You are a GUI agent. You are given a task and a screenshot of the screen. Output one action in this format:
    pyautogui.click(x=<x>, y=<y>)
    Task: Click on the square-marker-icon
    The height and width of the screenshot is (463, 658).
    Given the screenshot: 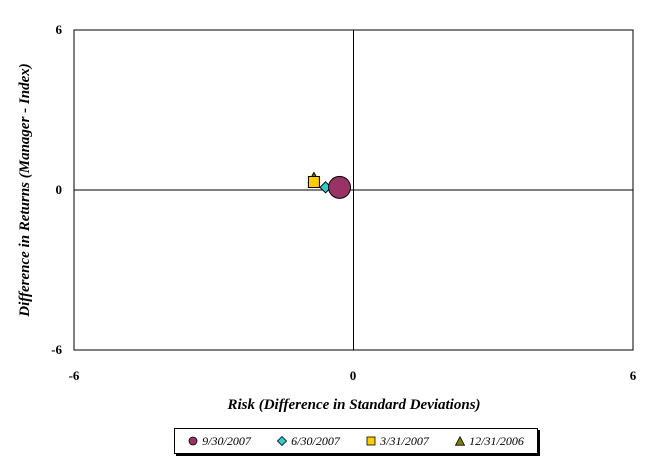 What is the action you would take?
    pyautogui.click(x=371, y=441)
    